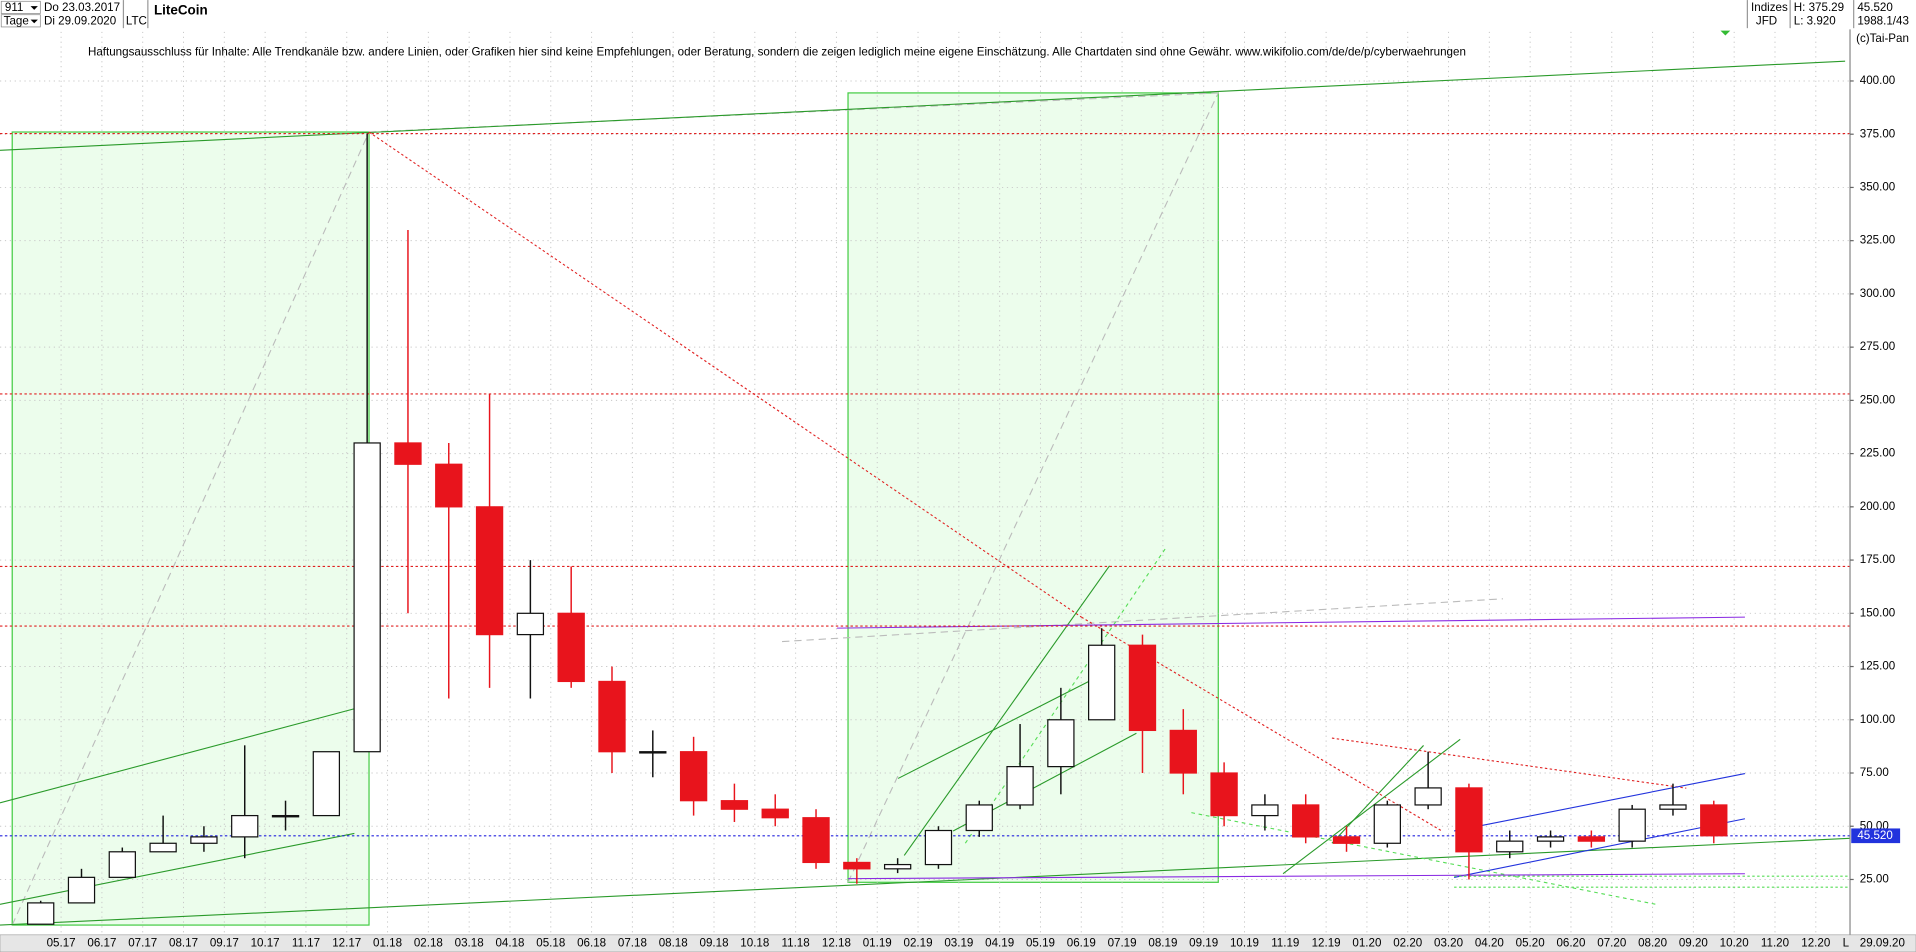 The image size is (1916, 952). I want to click on x-tick-label: 01.18, so click(387, 942).